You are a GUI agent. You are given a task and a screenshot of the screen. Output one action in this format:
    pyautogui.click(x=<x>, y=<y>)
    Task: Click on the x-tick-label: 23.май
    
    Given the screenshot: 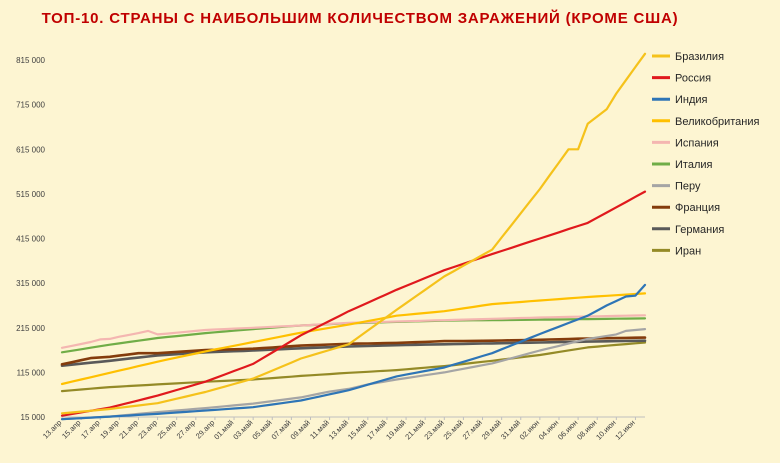 What is the action you would take?
    pyautogui.click(x=433, y=429)
    